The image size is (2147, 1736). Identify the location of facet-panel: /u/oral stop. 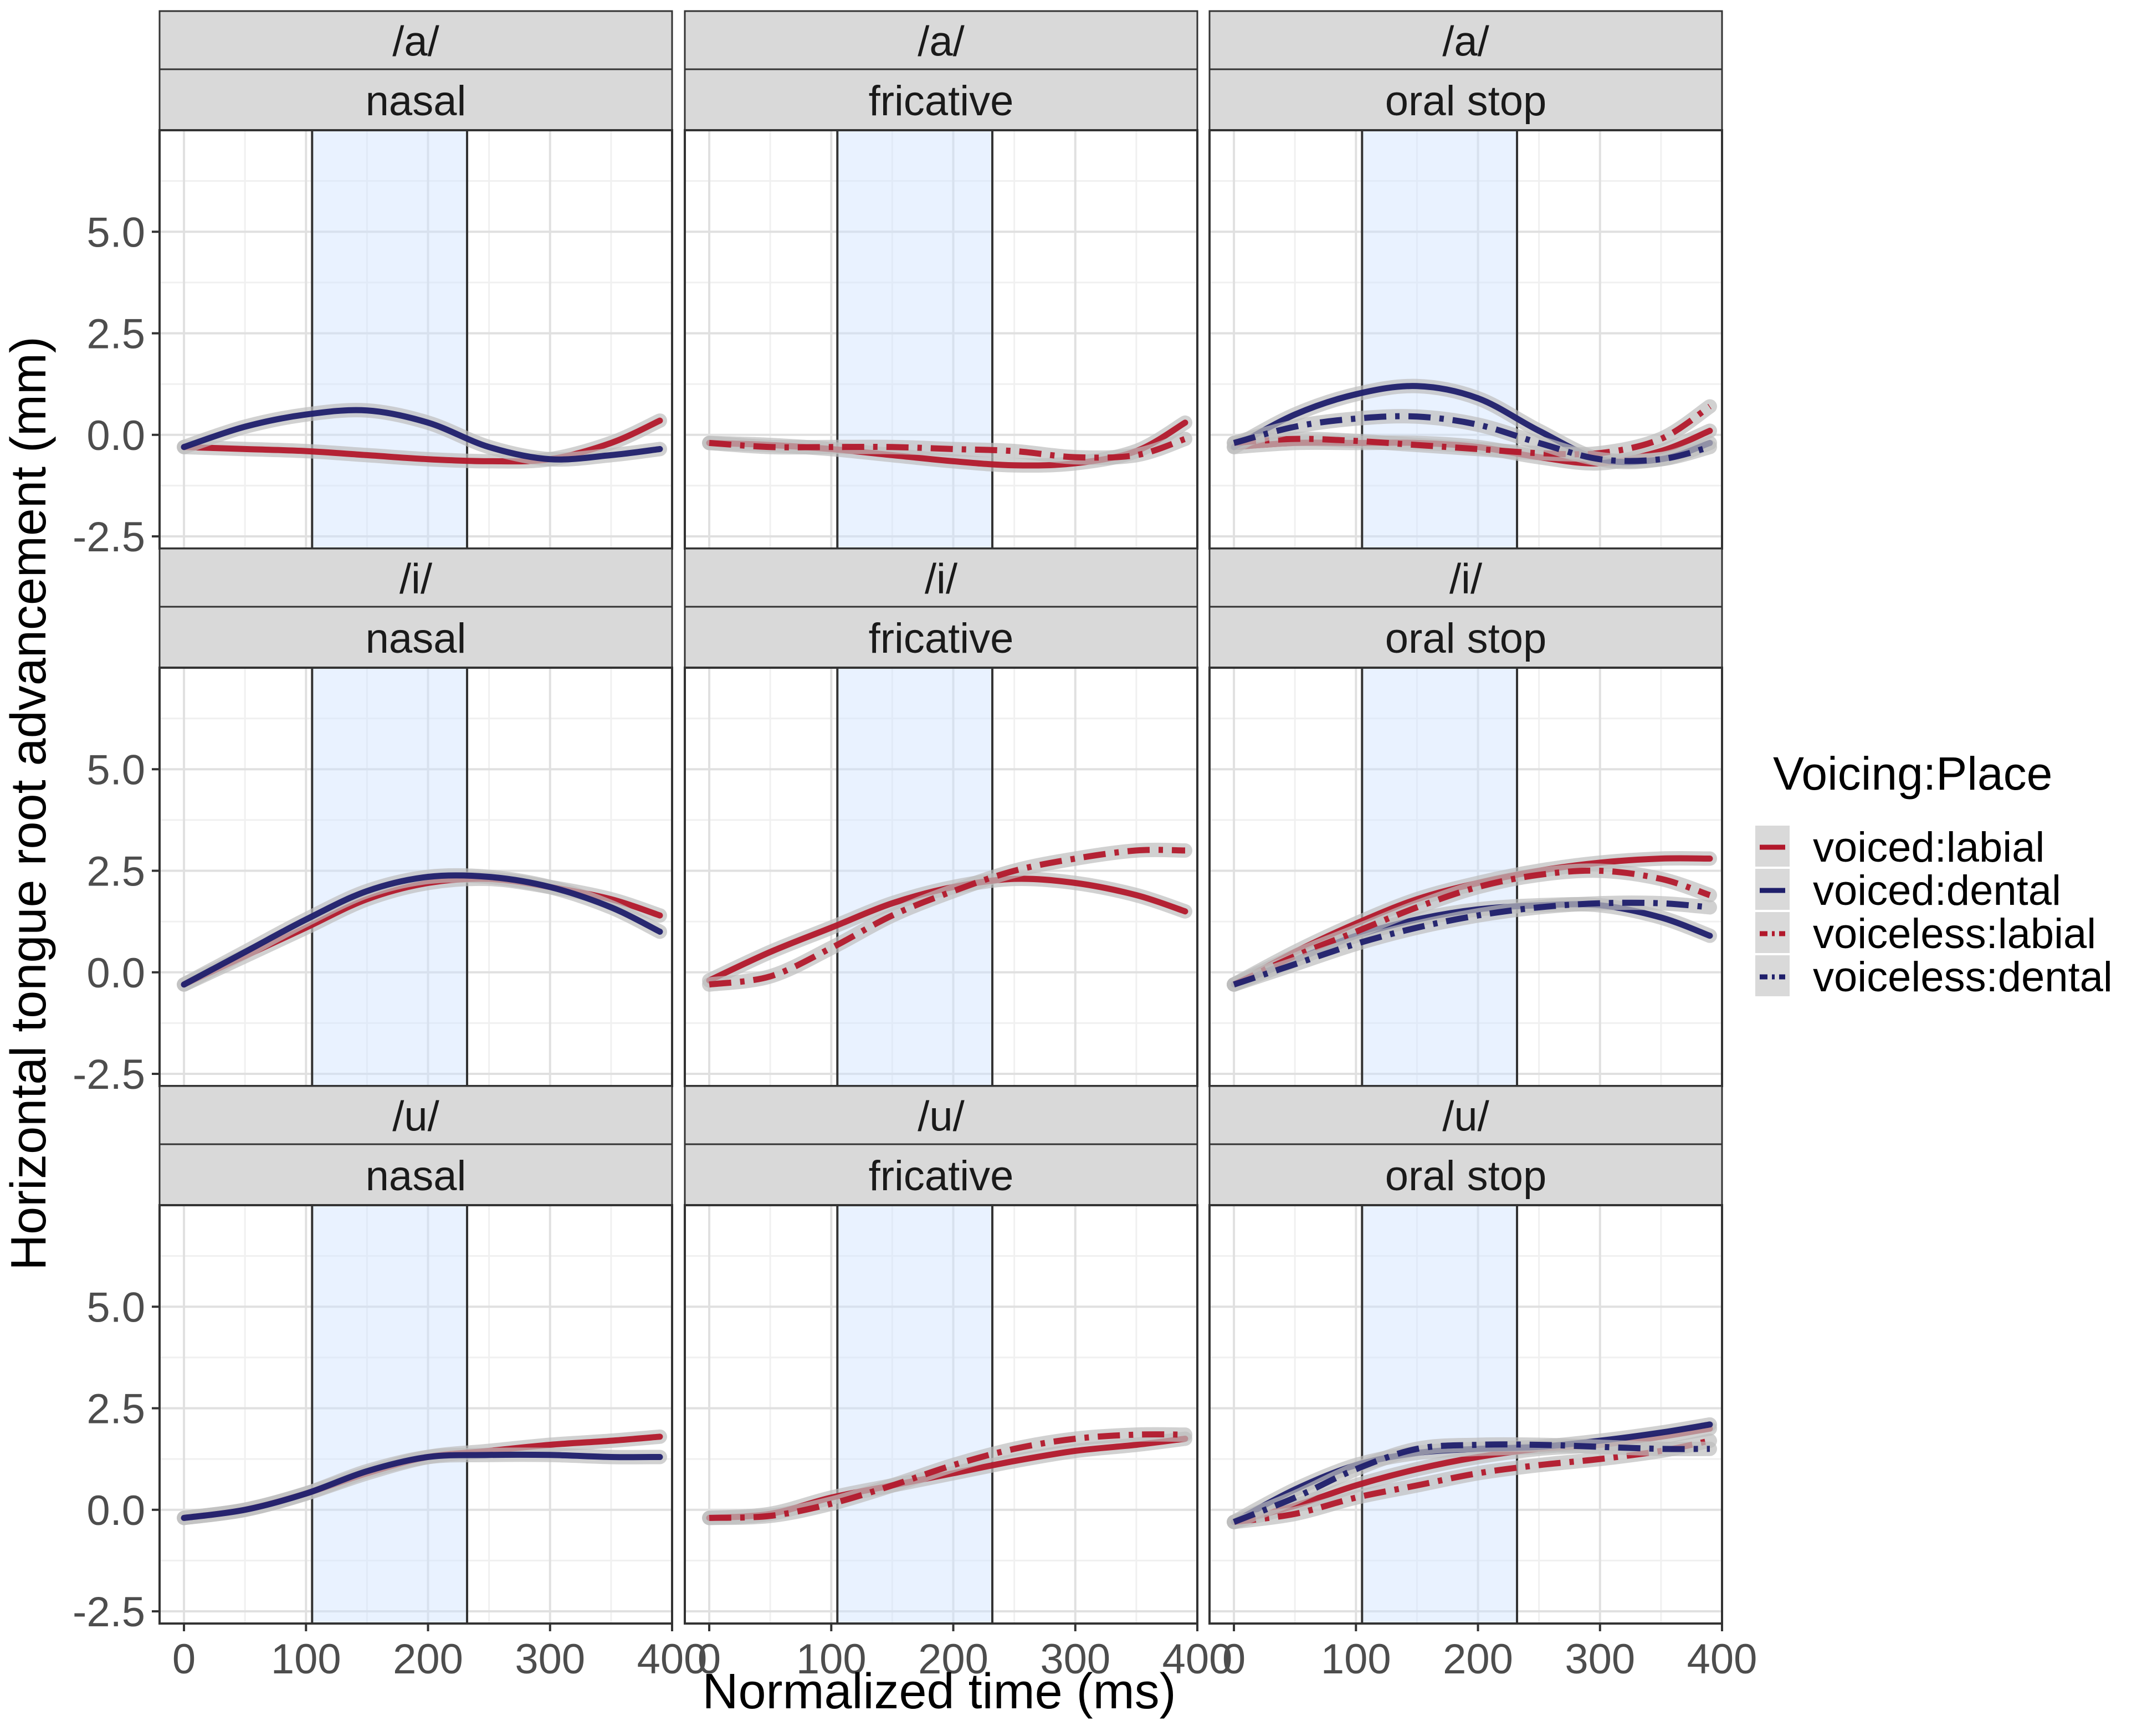
(1466, 1355).